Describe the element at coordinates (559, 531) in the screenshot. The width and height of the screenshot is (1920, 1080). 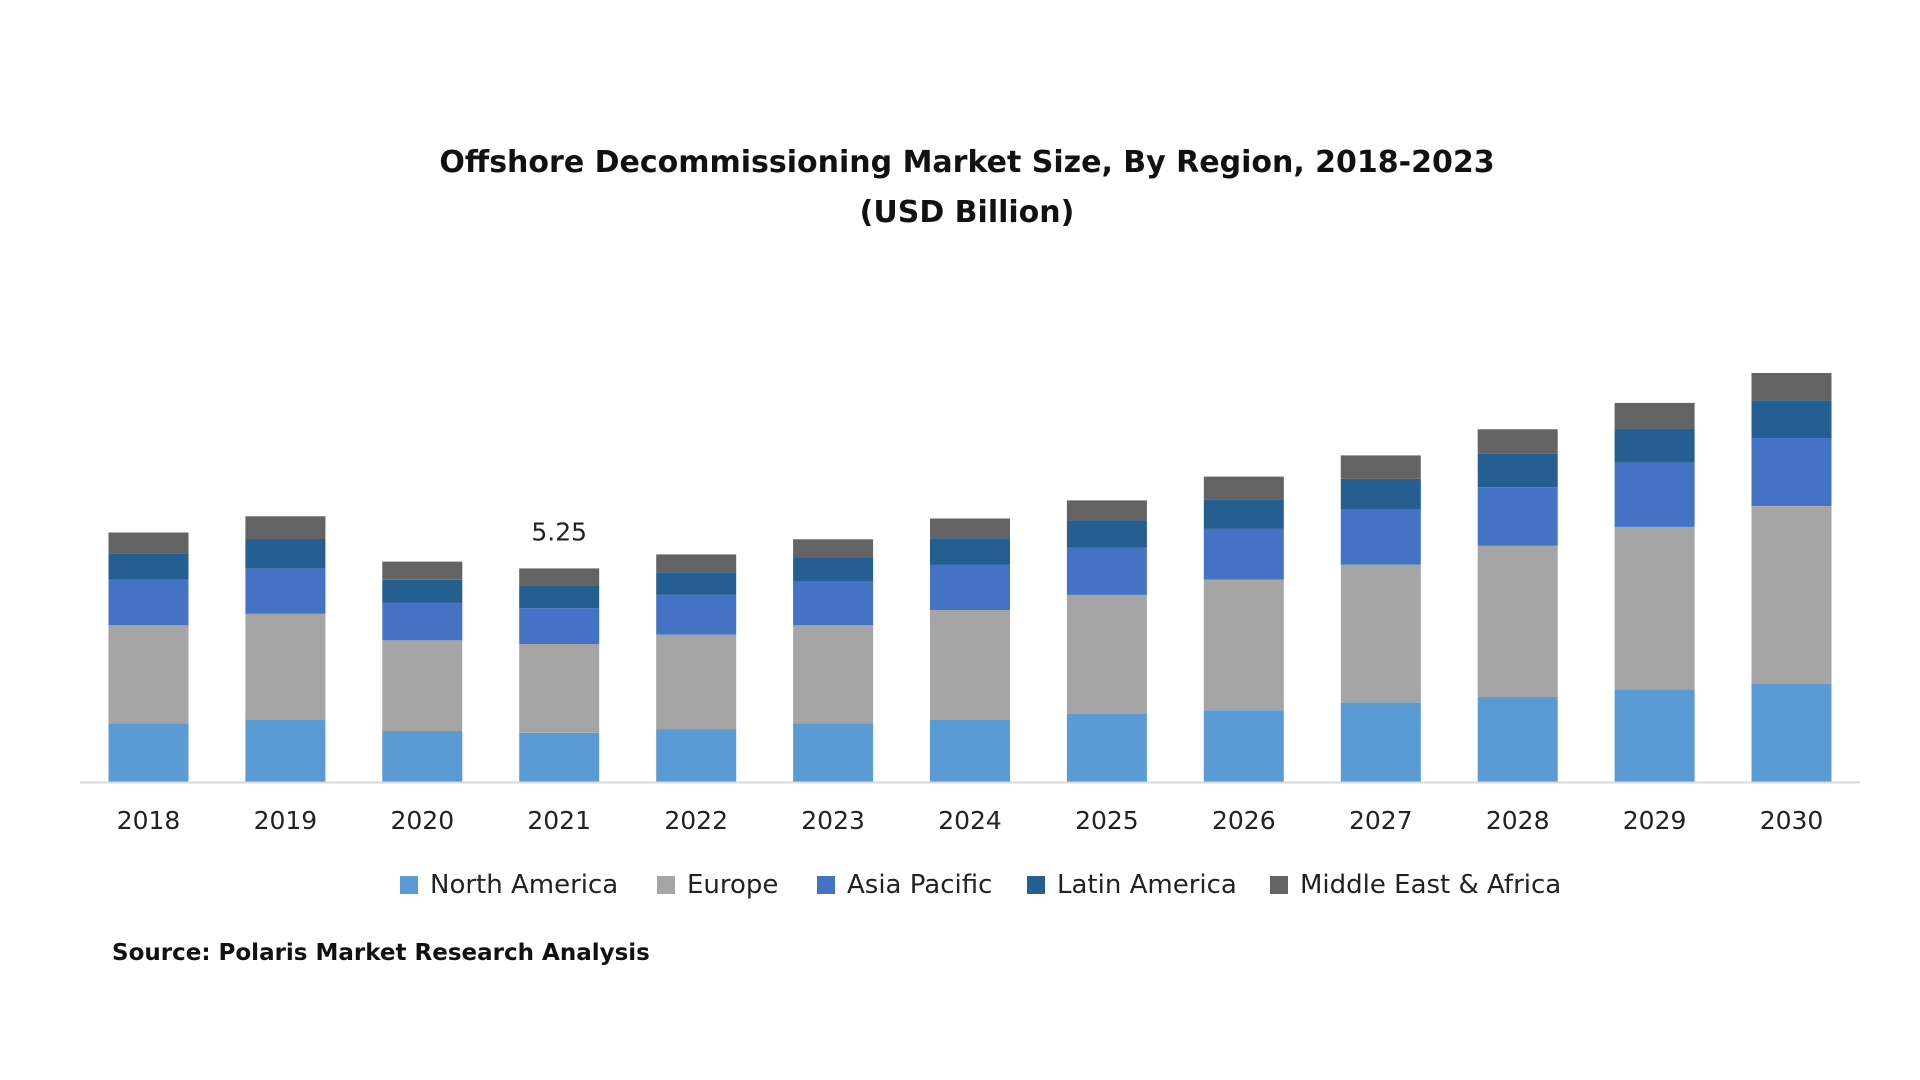
I see `data-label-2021: 5.25` at that location.